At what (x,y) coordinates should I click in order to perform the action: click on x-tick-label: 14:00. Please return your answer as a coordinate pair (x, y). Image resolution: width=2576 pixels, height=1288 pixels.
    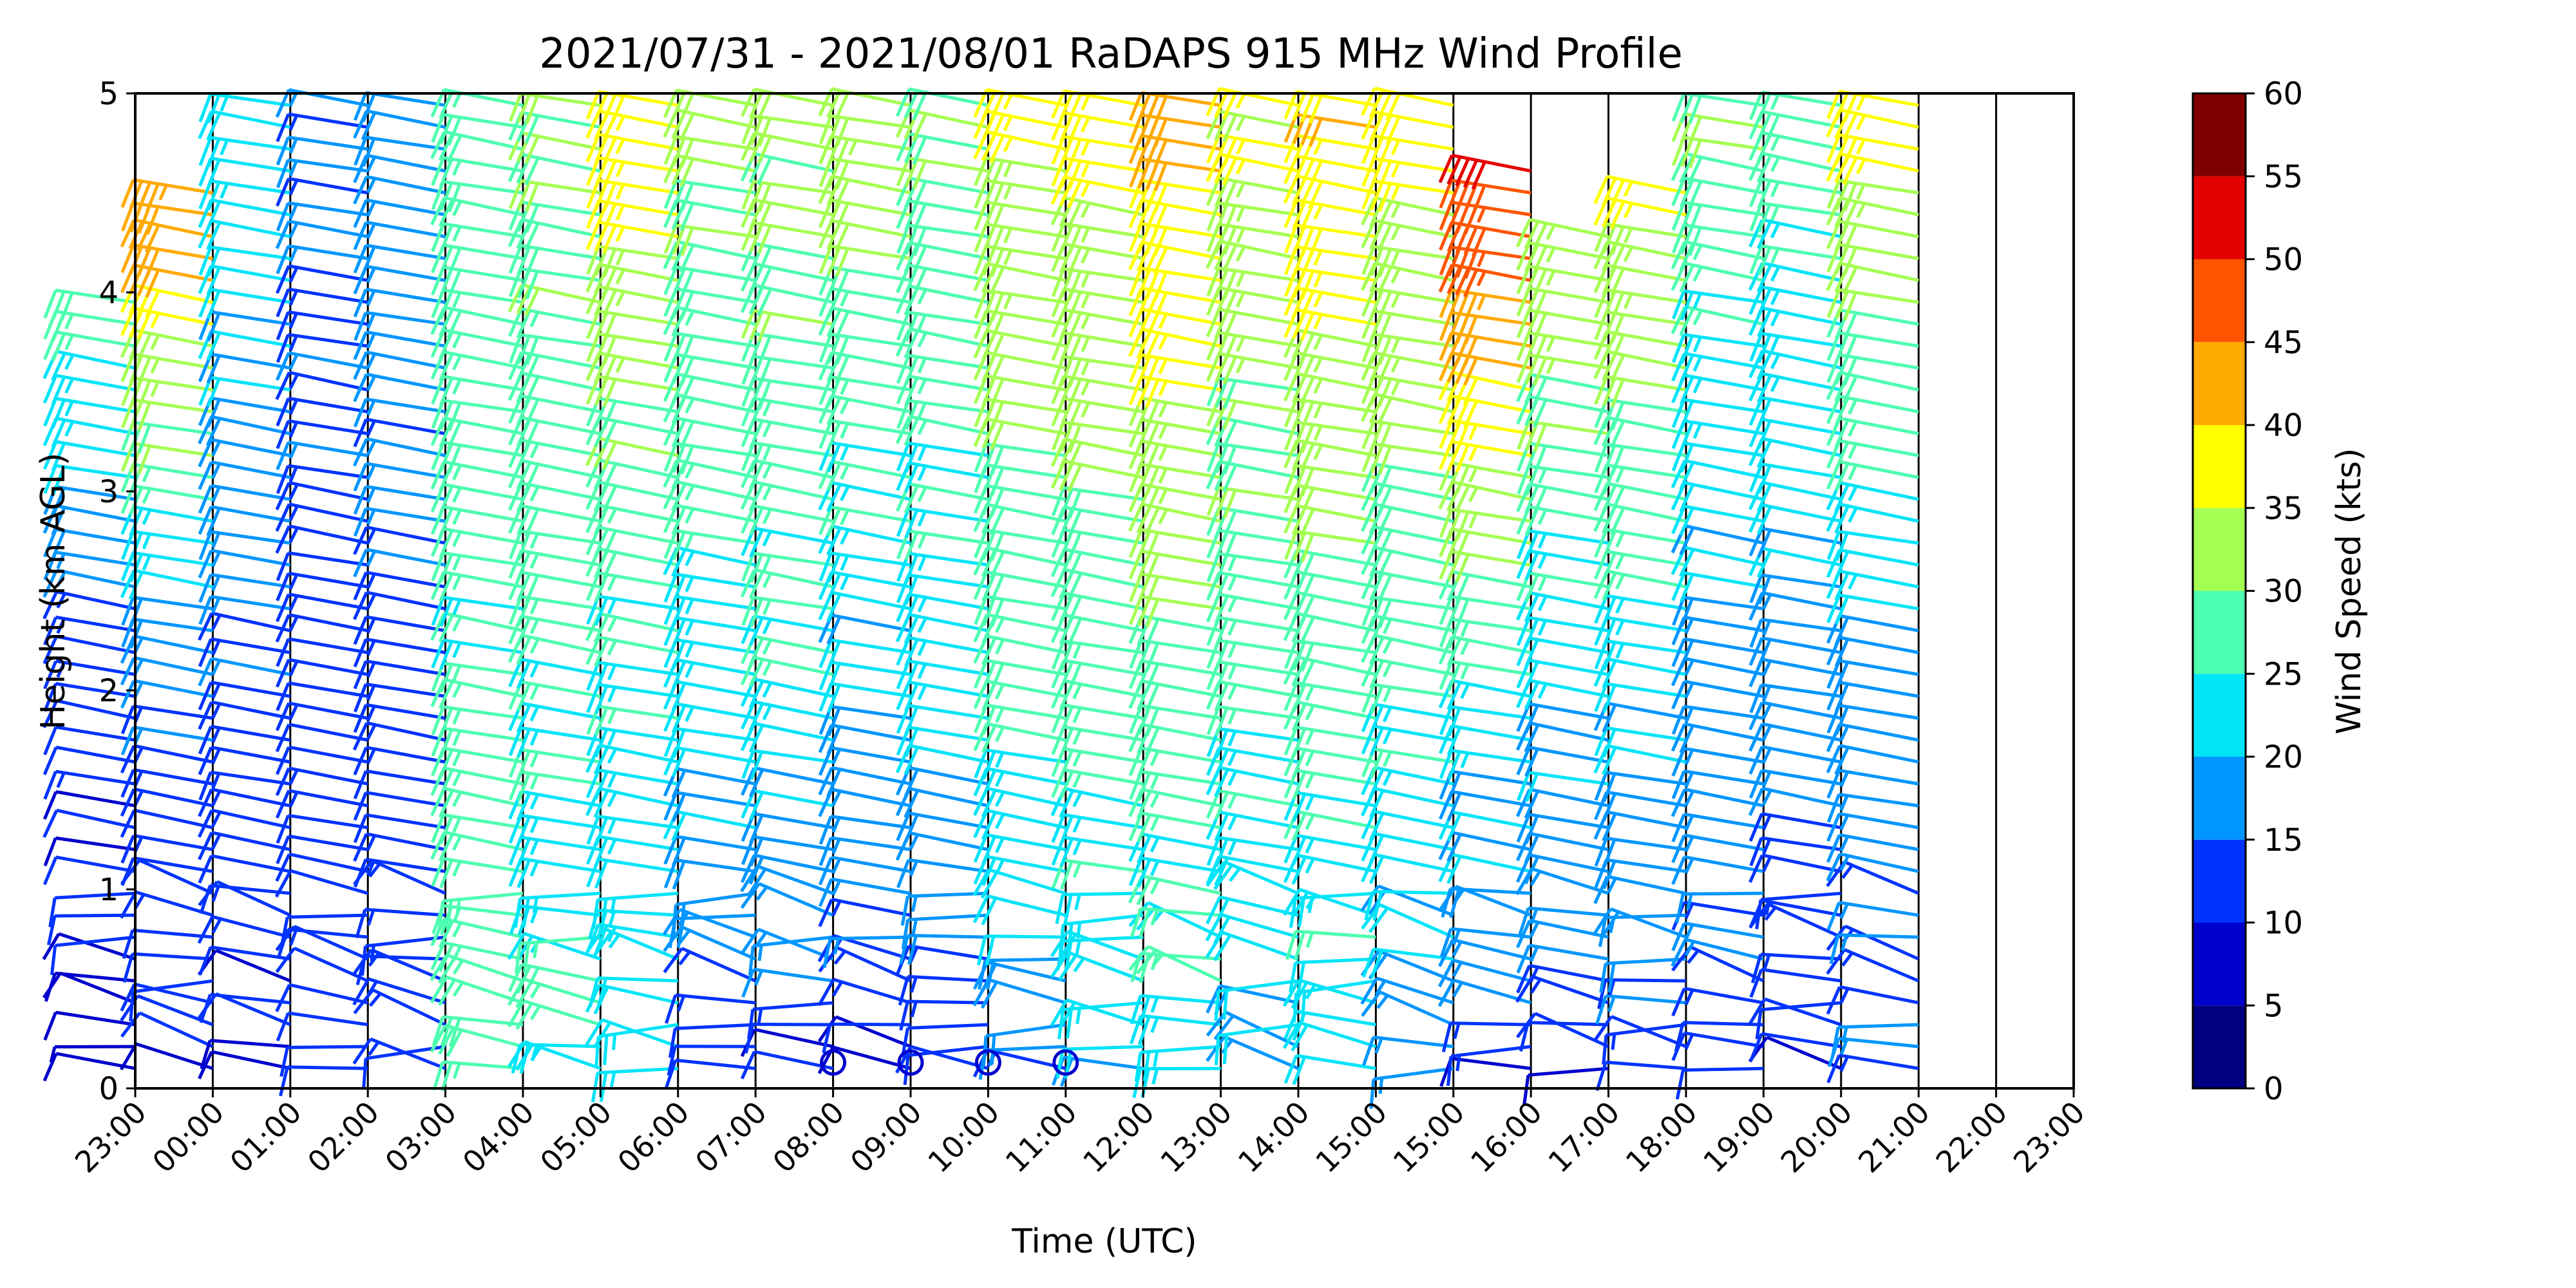
    Looking at the image, I should click on (1273, 1137).